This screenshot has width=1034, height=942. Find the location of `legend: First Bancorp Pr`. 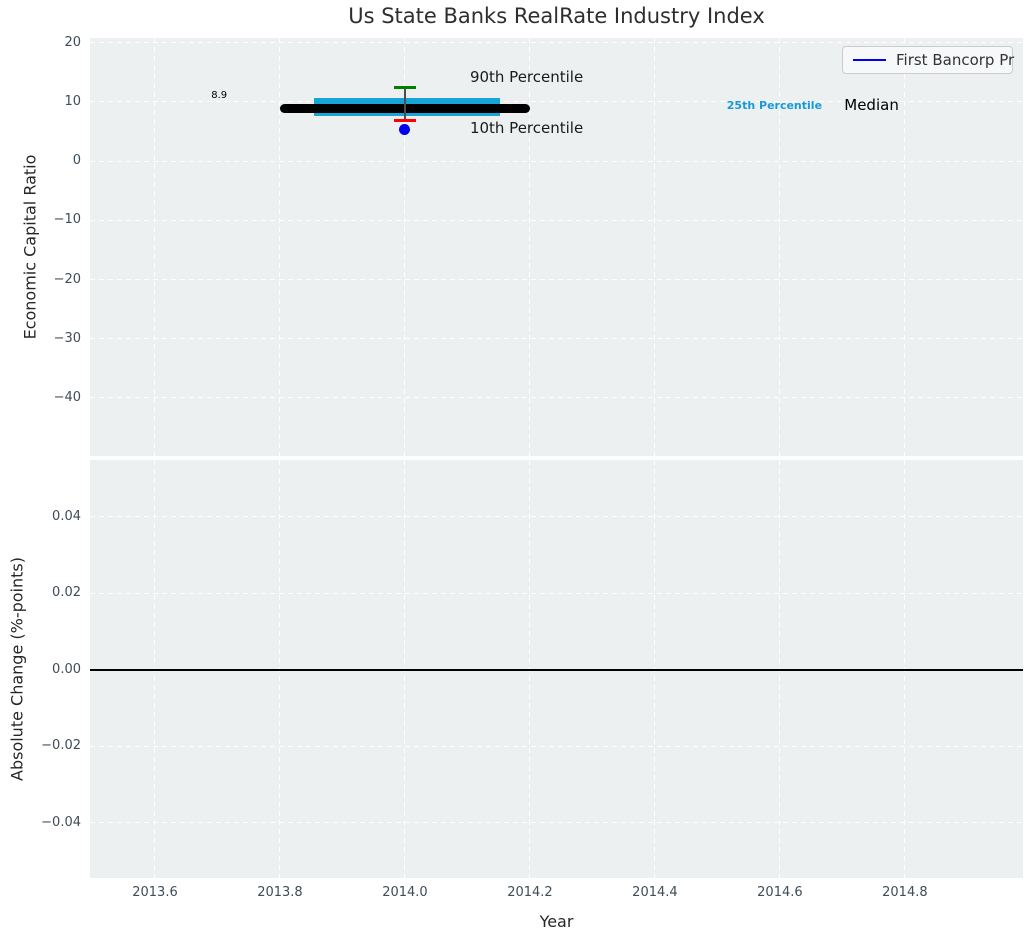

legend: First Bancorp Pr is located at coordinates (928, 60).